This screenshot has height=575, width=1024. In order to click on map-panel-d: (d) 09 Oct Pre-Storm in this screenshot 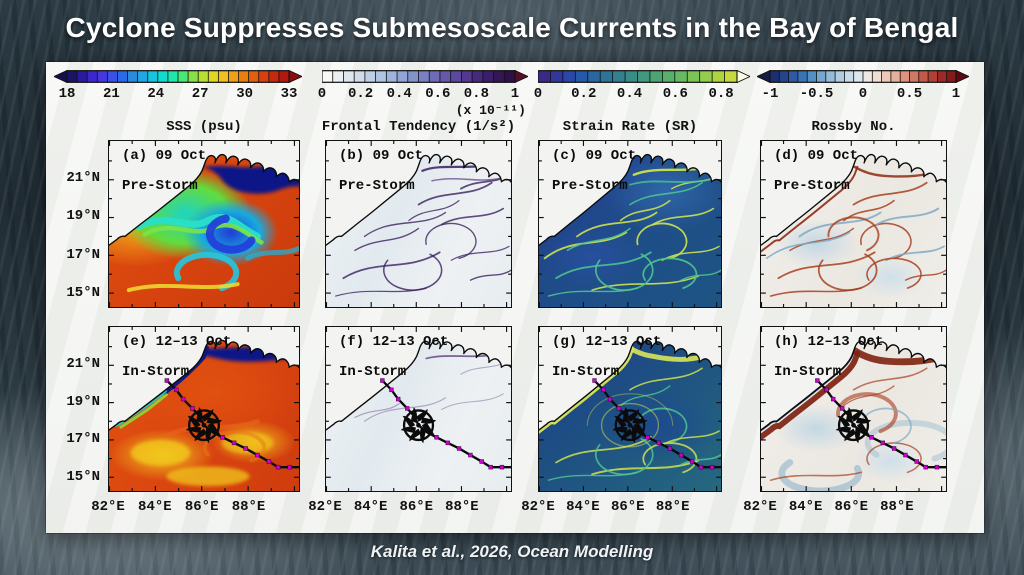, I will do `click(853, 224)`.